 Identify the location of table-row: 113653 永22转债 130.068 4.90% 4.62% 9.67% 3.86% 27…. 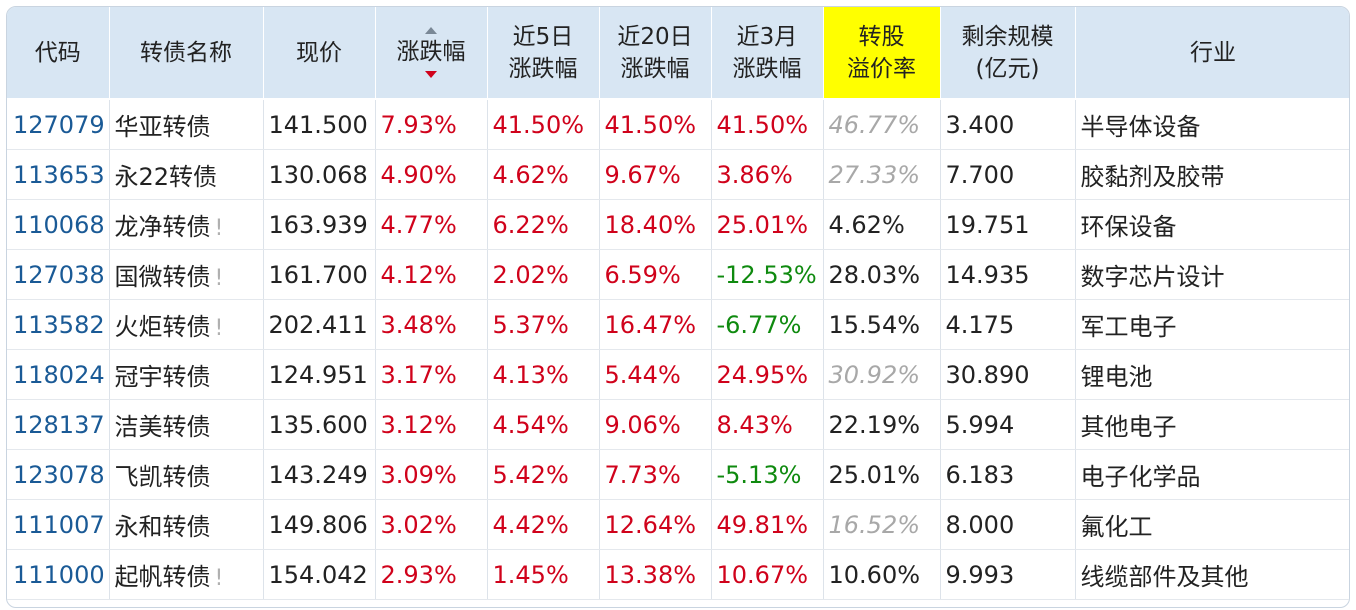
(678, 174).